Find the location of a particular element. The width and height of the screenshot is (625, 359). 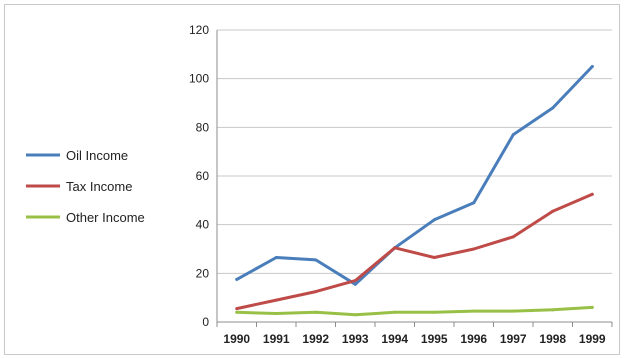

y-tick-label: 40 is located at coordinates (203, 225).